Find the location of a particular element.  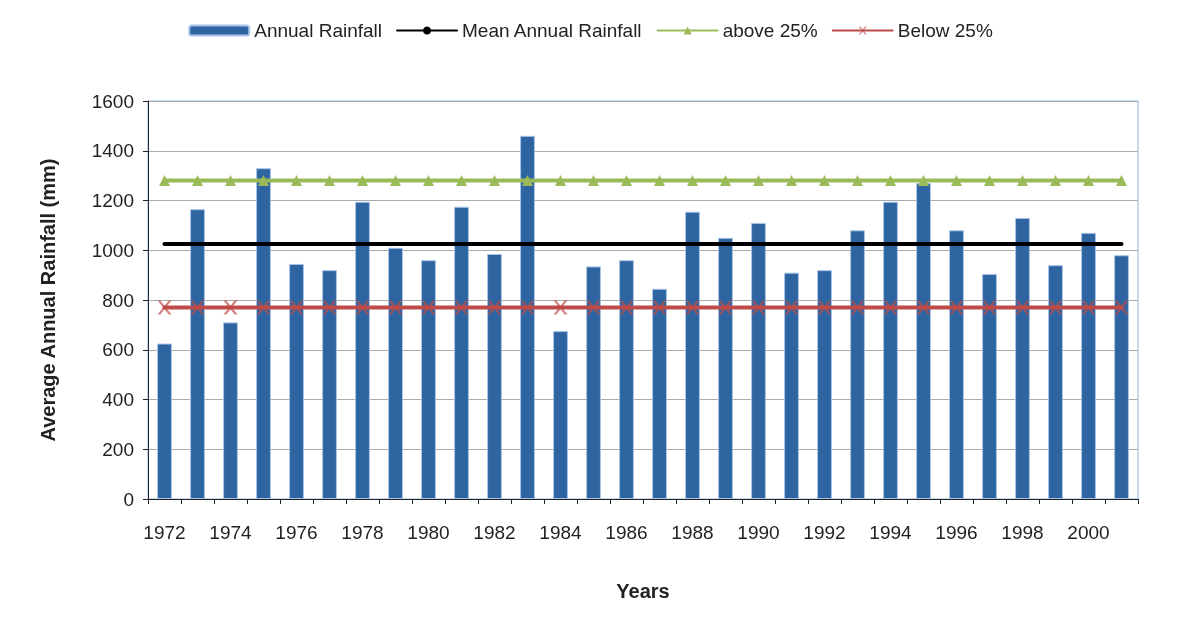

x-tick-label: 1990 is located at coordinates (758, 532).